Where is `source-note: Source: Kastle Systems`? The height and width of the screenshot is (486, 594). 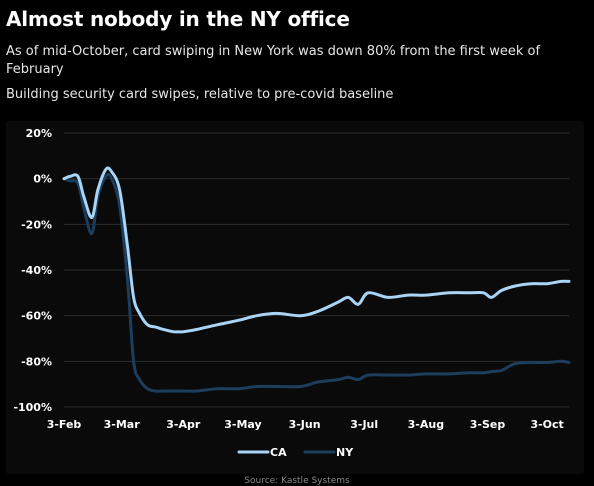 source-note: Source: Kastle Systems is located at coordinates (297, 481).